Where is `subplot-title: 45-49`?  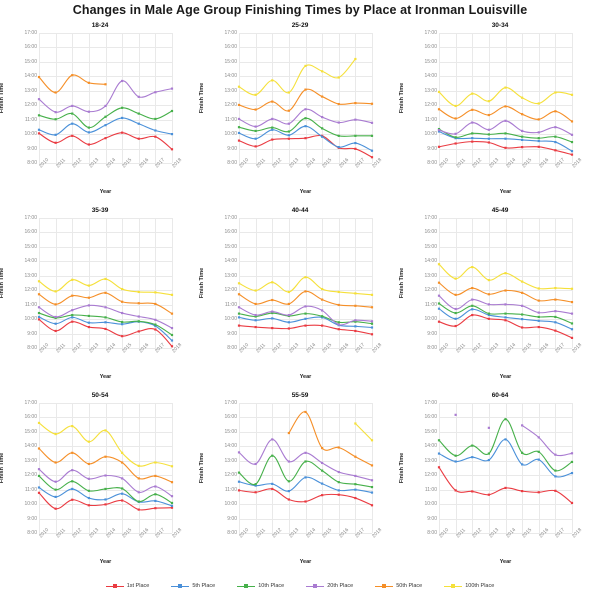 subplot-title: 45-49 is located at coordinates (500, 210).